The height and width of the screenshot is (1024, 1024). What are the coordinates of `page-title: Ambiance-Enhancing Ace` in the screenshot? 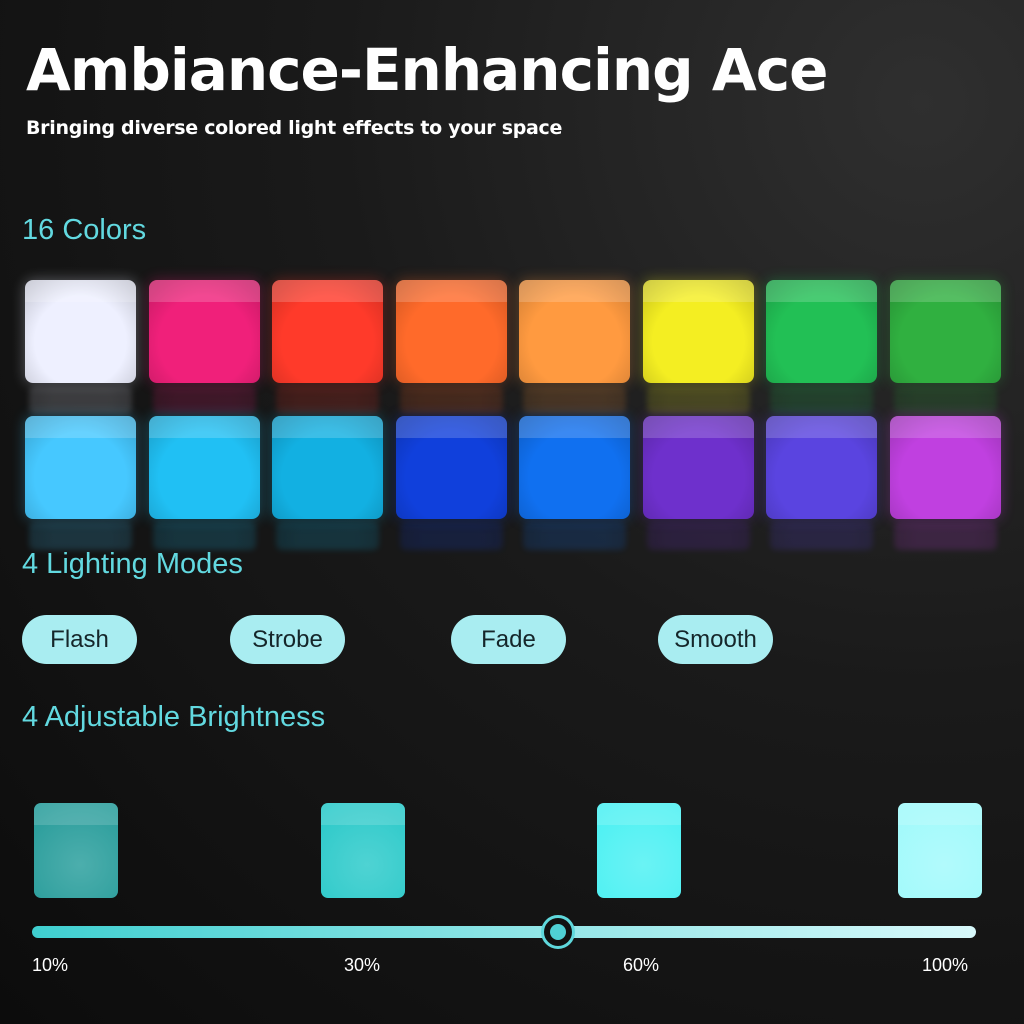 It's located at (427, 70).